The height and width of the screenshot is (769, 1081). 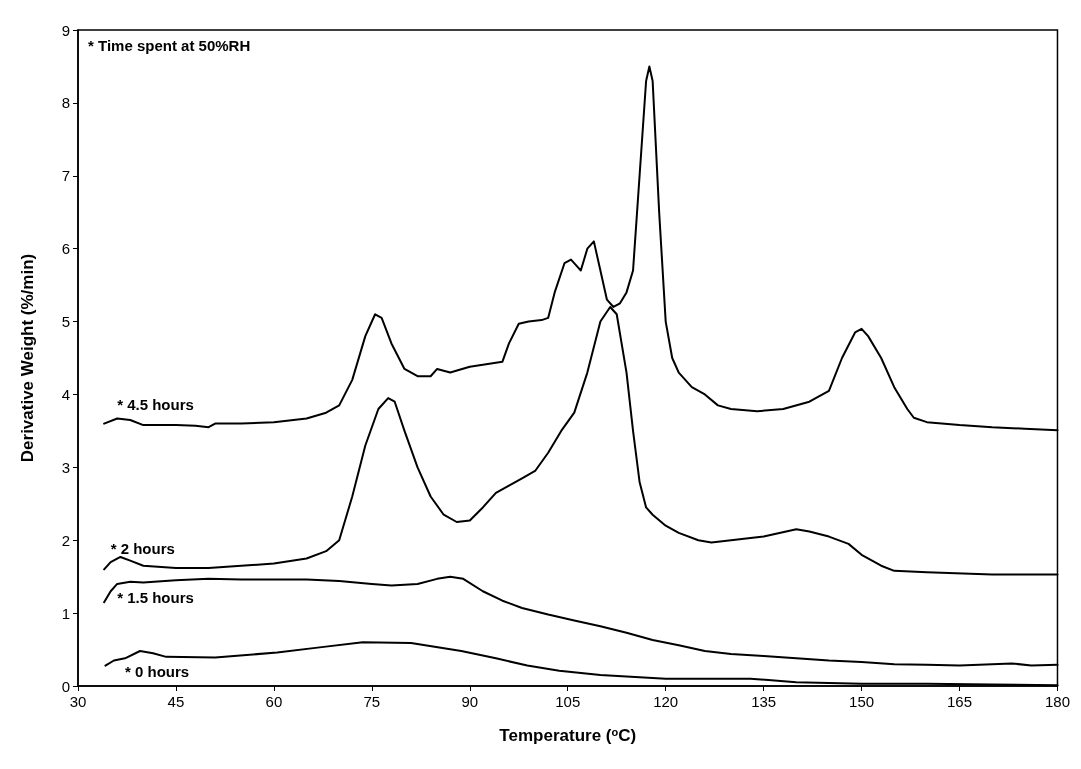 I want to click on y-tick-label: 5, so click(x=65, y=322).